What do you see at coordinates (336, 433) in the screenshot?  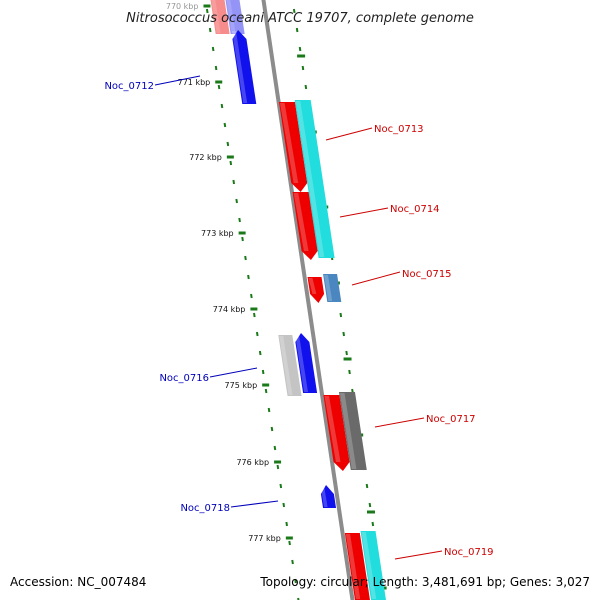 I see `noc0717-arrow` at bounding box center [336, 433].